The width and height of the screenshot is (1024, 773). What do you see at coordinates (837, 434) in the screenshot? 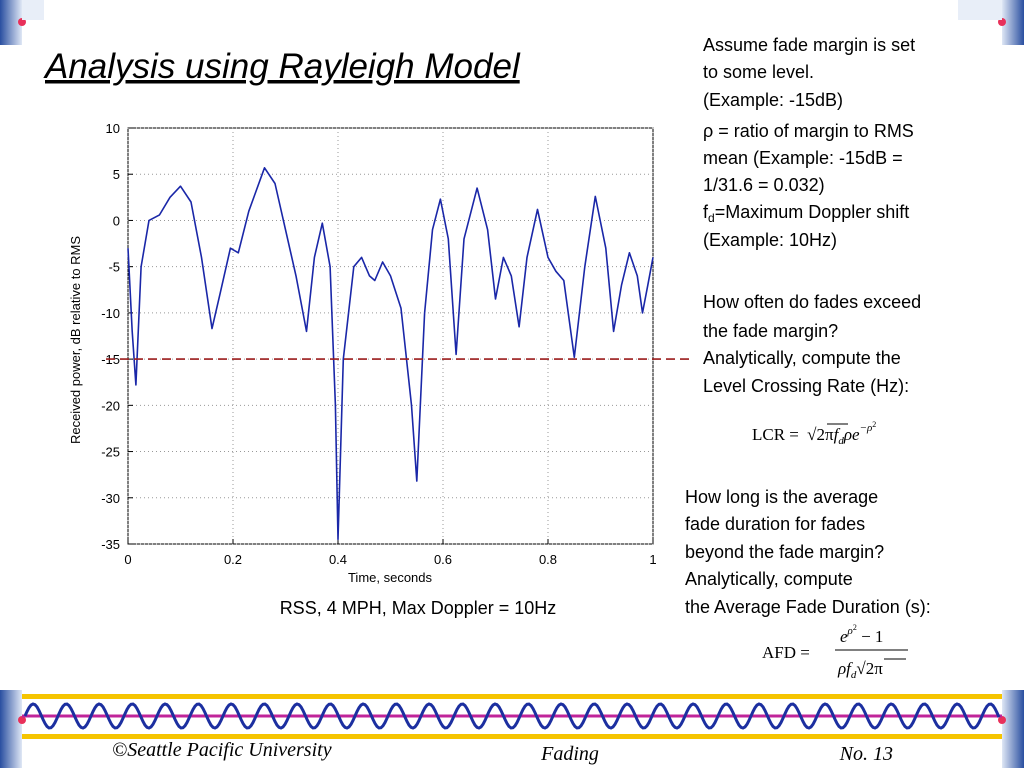
I see `f: f` at bounding box center [837, 434].